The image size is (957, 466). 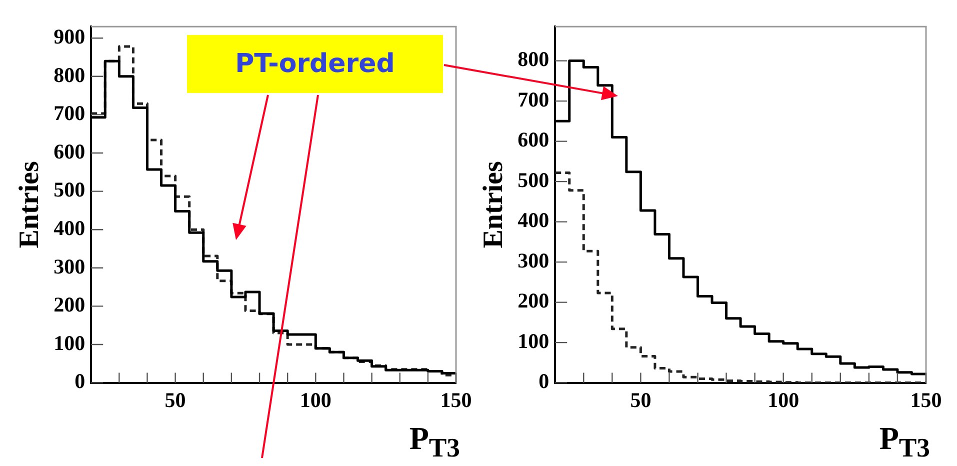 I want to click on callout-box: PT-ordered, so click(x=315, y=64).